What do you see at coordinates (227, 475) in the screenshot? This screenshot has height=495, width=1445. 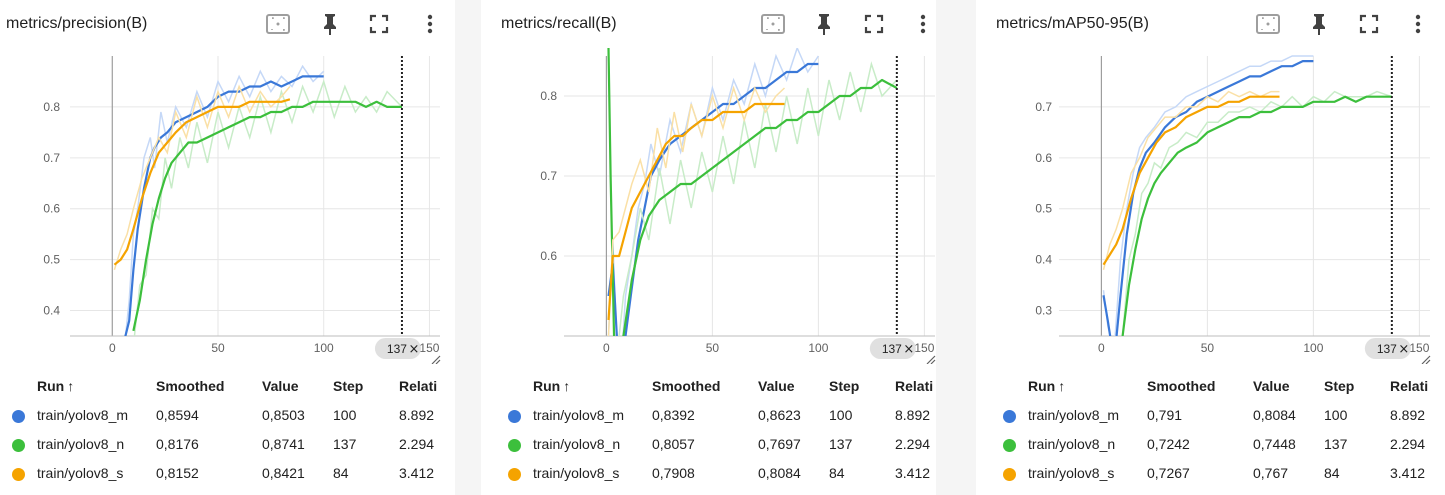 I see `table-row: train/yolov8_s 0,8152 0,8421 84 3.412` at bounding box center [227, 475].